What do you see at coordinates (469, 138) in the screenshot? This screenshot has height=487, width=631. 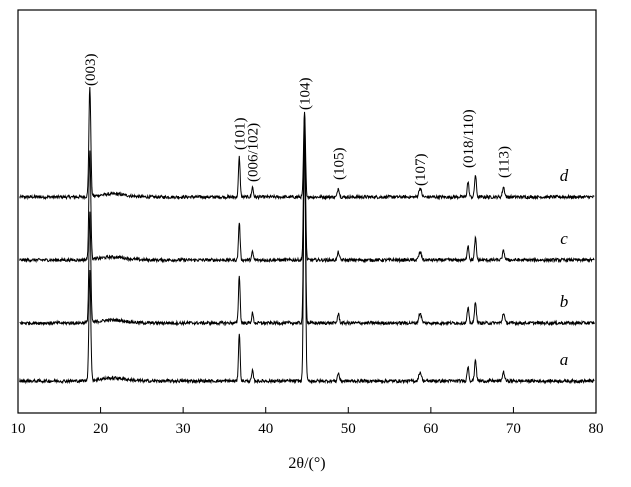 I see `peak-label: (018/110)` at bounding box center [469, 138].